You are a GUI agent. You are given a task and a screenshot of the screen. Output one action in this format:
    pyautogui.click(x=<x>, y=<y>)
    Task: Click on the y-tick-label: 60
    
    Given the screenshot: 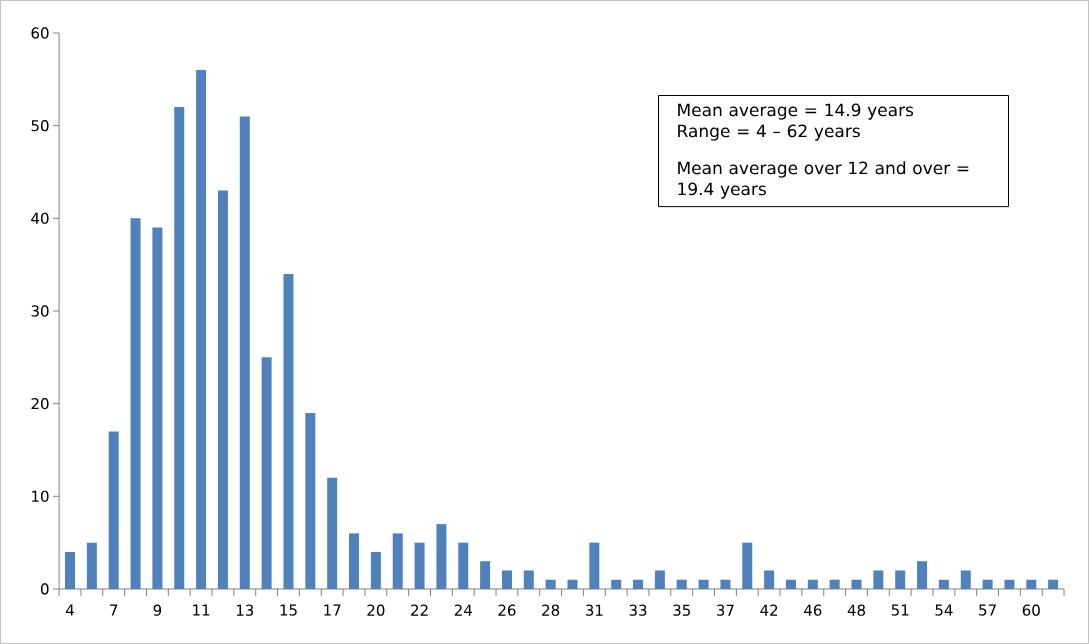 What is the action you would take?
    pyautogui.click(x=40, y=33)
    